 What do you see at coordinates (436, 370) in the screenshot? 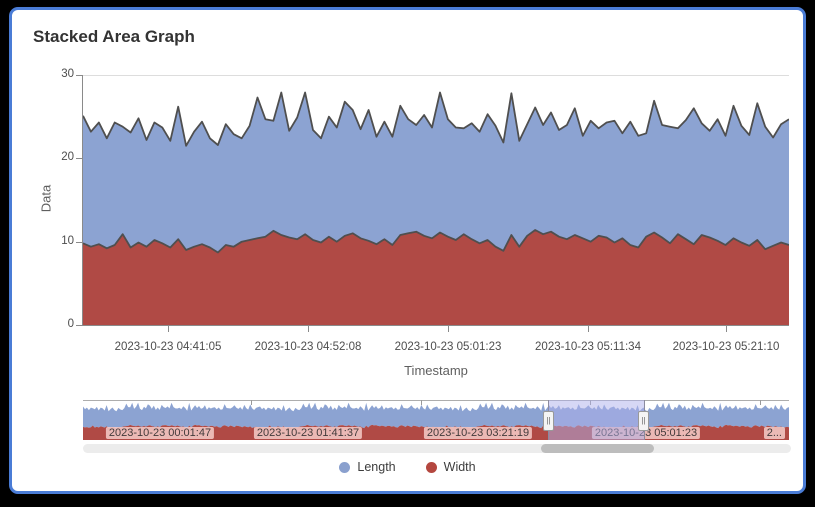
I see `x-axis-title: Timestamp` at bounding box center [436, 370].